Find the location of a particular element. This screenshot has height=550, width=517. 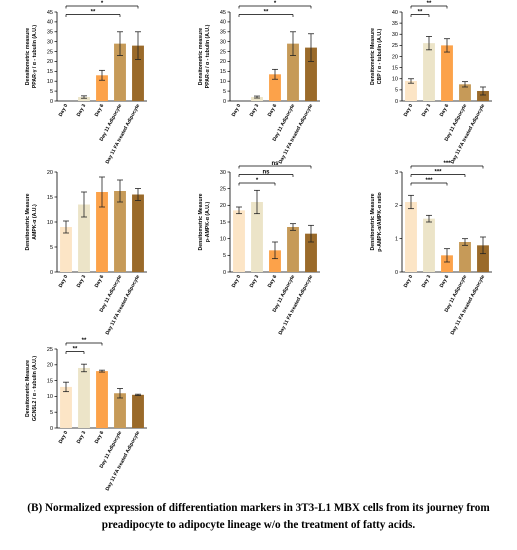

y-axis-label: GCN5L2 / α - tubulin (A.U.) is located at coordinates (35, 388).